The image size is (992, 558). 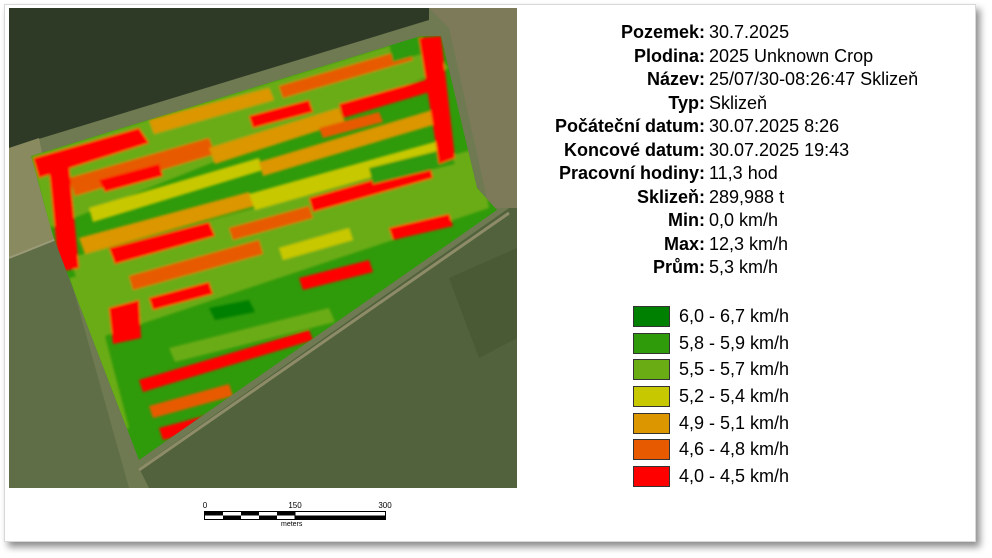 What do you see at coordinates (734, 475) in the screenshot?
I see `legend-label: 4,0 - 4,5 km/h` at bounding box center [734, 475].